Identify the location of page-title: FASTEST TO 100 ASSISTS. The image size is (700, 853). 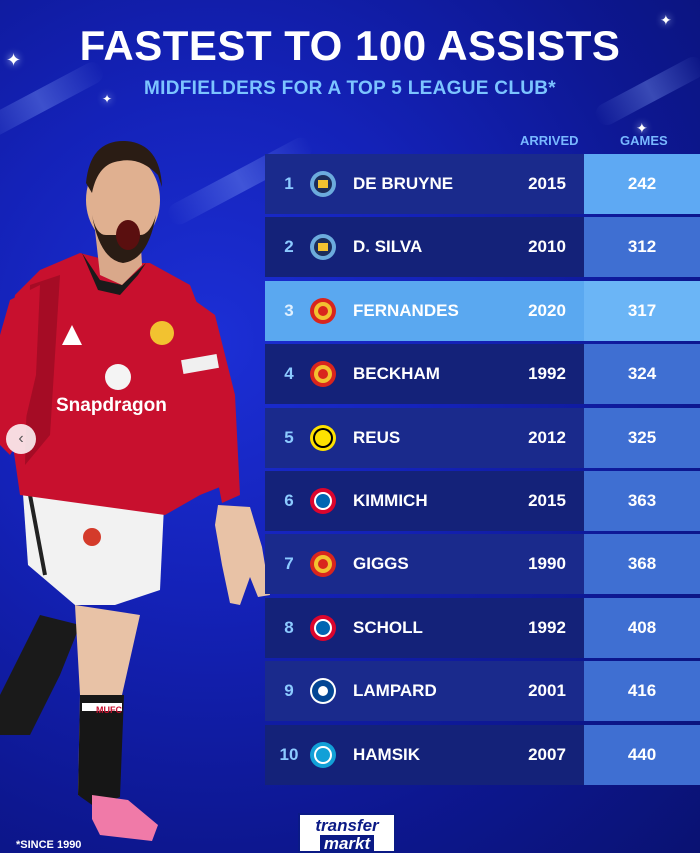
(350, 45).